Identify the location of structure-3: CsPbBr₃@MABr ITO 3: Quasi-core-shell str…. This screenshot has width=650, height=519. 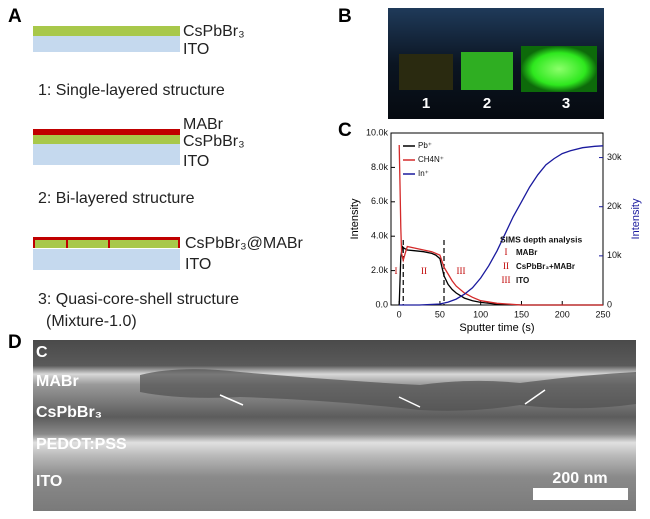
(168, 282).